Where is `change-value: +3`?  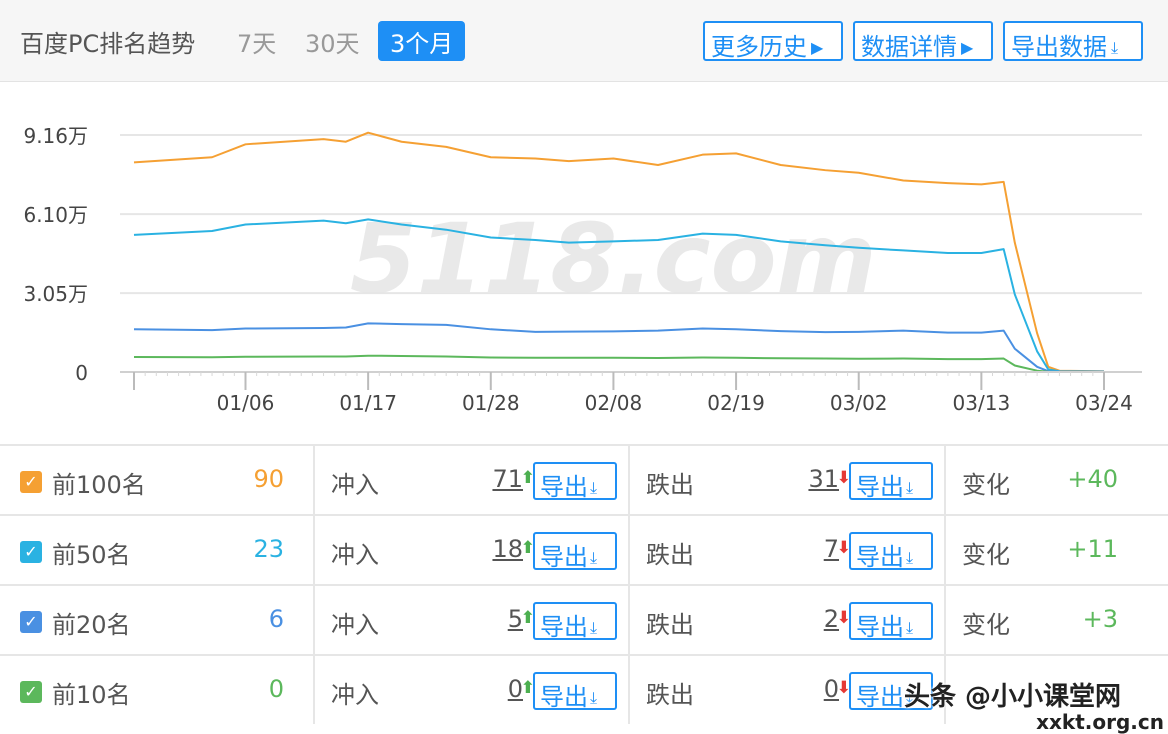 change-value: +3 is located at coordinates (1100, 619).